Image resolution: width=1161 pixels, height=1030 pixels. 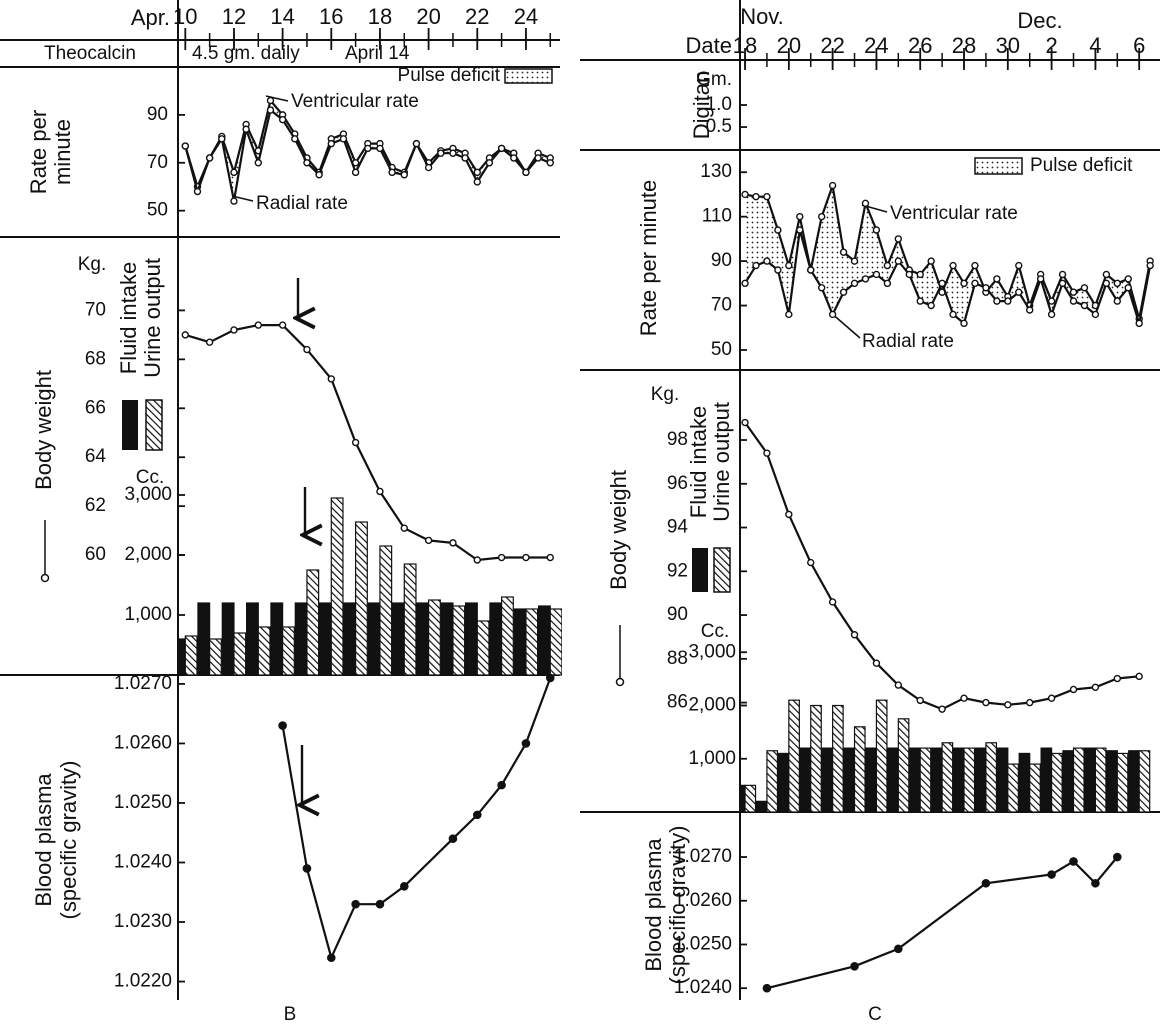 What do you see at coordinates (712, 651) in the screenshot?
I see `y-tick-label: 3,000` at bounding box center [712, 651].